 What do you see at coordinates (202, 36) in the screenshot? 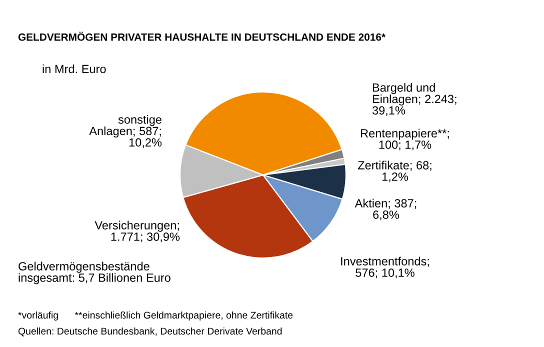
I see `chart-title: GELDVERMÖGEN PRIVATER HAUSHALTE IN DEUTSCHLAND ENDE 2016*` at bounding box center [202, 36].